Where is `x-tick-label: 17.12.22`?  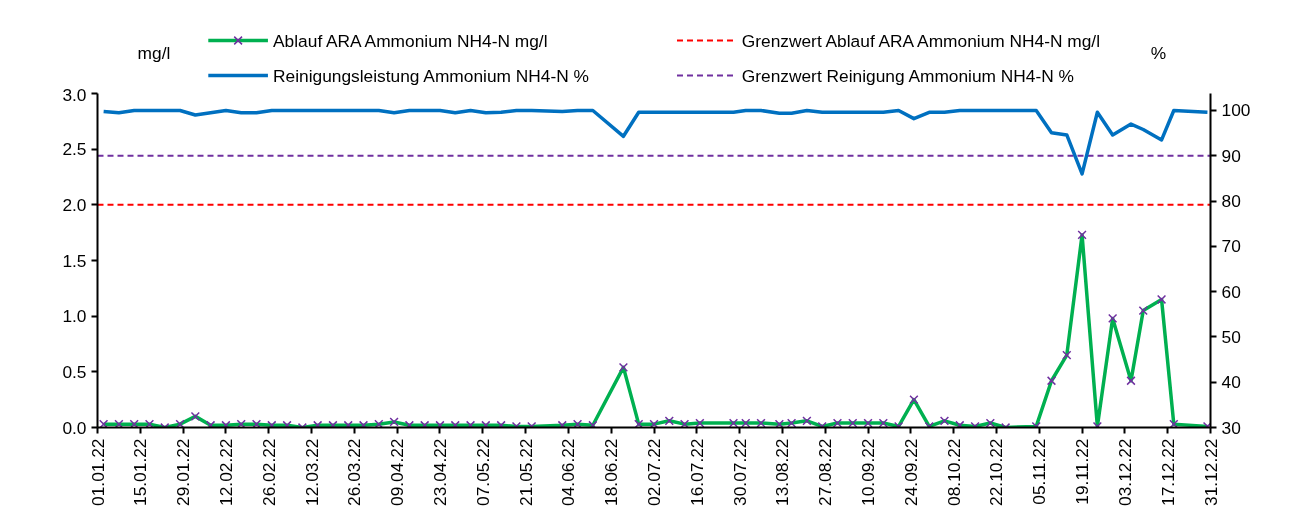 x-tick-label: 17.12.22 is located at coordinates (1167, 472).